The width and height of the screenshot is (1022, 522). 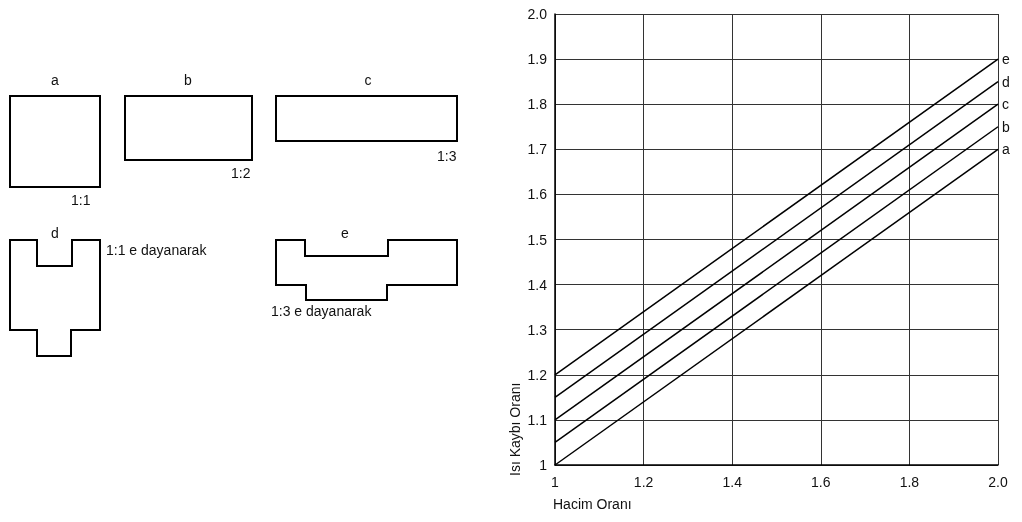 I want to click on text: 1:1, so click(x=81, y=200).